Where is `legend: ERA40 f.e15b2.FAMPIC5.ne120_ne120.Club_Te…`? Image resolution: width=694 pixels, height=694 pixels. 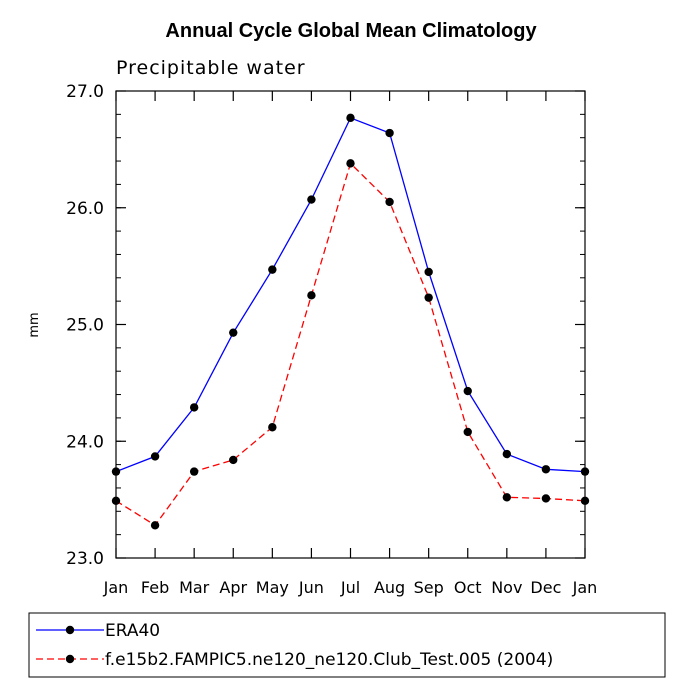
legend: ERA40 f.e15b2.FAMPIC5.ne120_ne120.Club_Te… is located at coordinates (347, 645).